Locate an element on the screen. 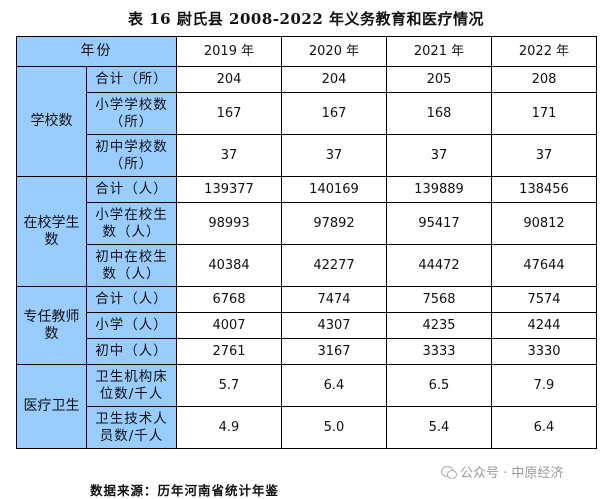 The image size is (612, 499). table-row: 小学在校生数（人） 98993 97892 95417 90812 is located at coordinates (307, 223).